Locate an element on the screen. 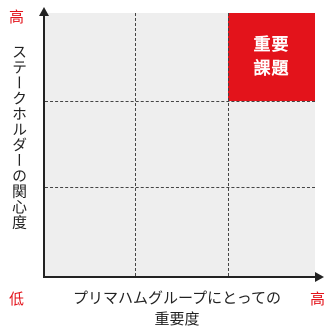  x-axis-title-line2: 重要度 is located at coordinates (177, 319).